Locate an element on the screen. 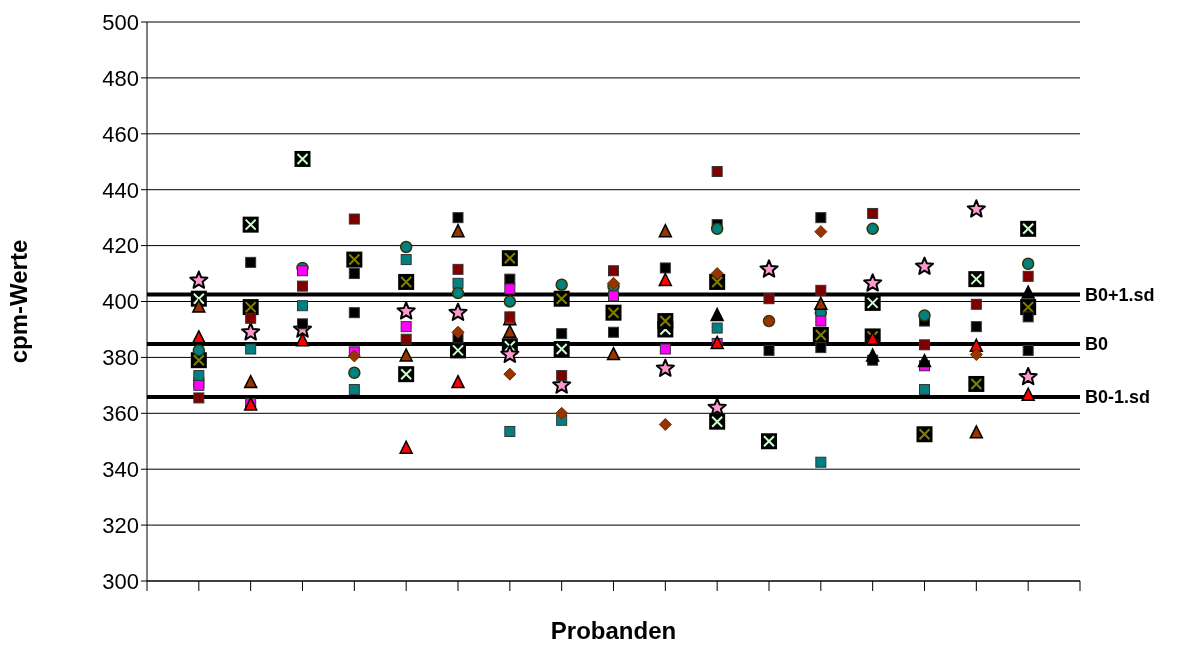  ref-line-label: B0 is located at coordinates (1097, 344).